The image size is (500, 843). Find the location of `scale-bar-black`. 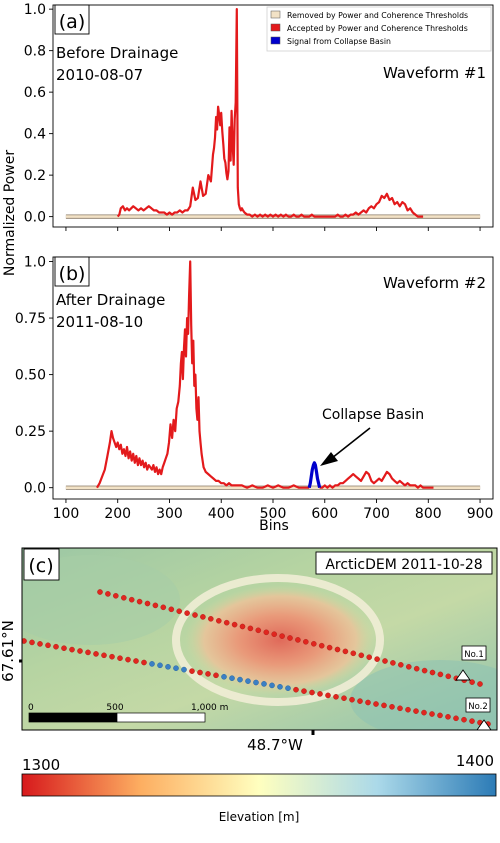

scale-bar-black is located at coordinates (73, 717).